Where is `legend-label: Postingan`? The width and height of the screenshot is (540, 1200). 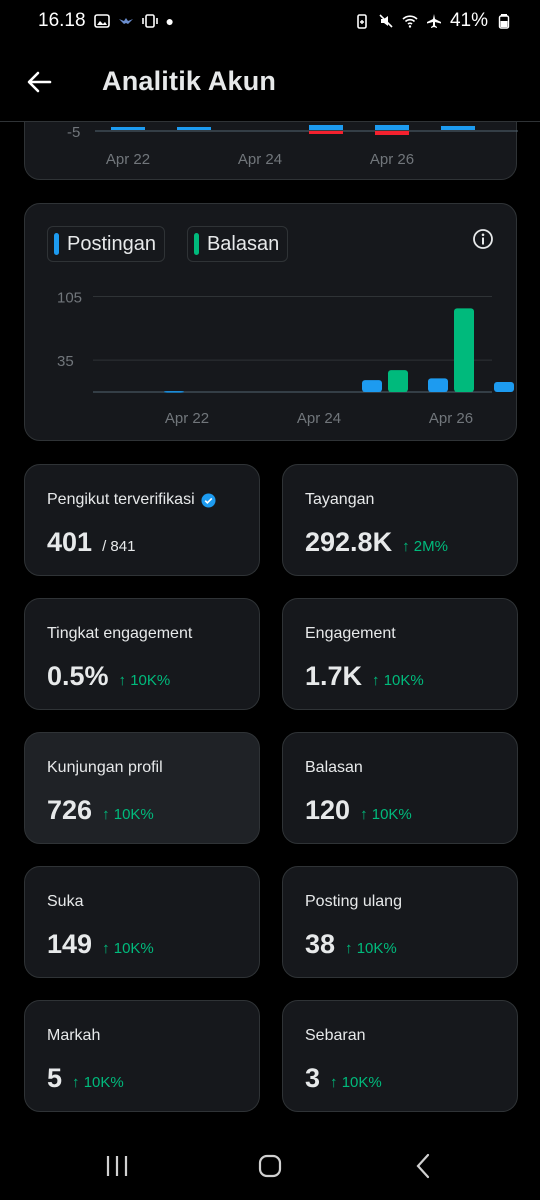
legend-label: Postingan is located at coordinates (111, 243).